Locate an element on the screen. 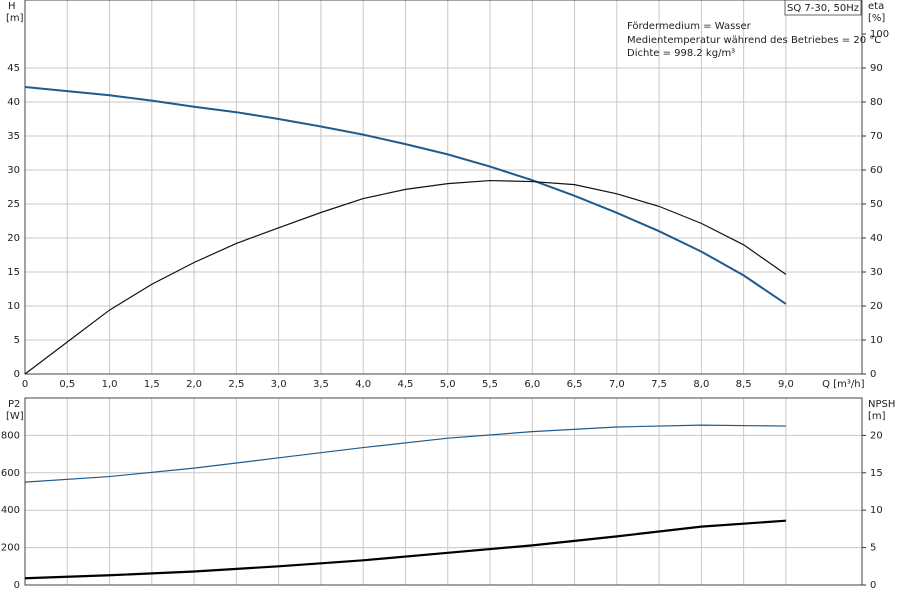 The height and width of the screenshot is (600, 900). x-tick-label: 3,5 is located at coordinates (321, 384).